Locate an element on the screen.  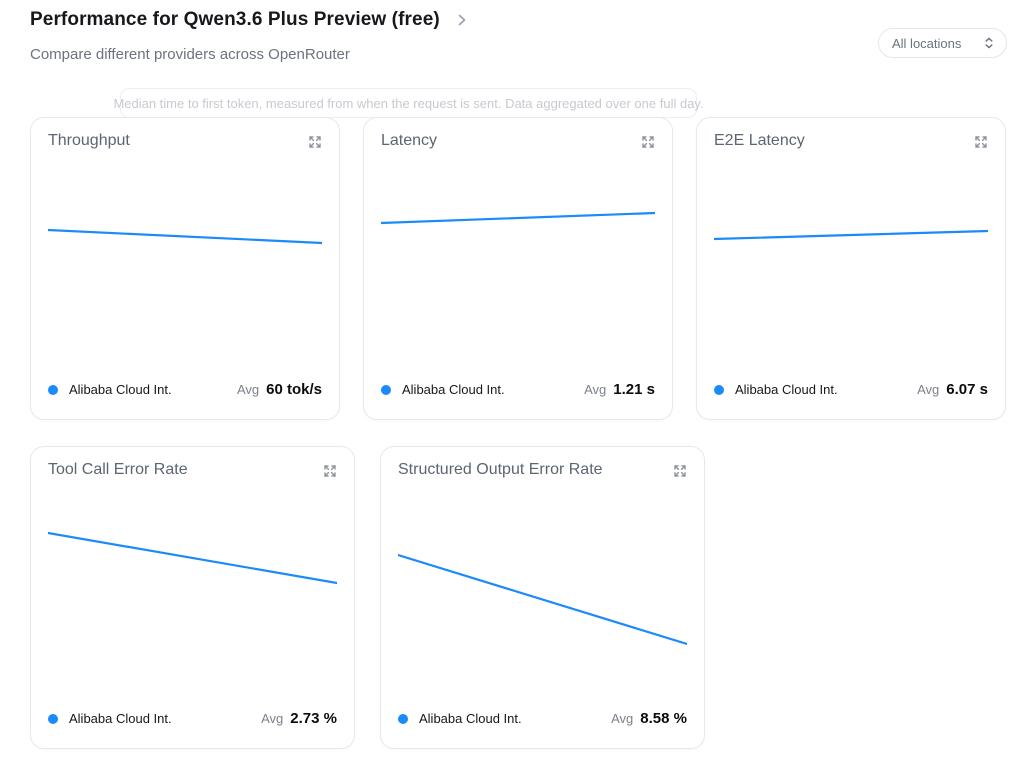
chart-legend: Alibaba Cloud Int. Avg 2.73 % is located at coordinates (192, 718).